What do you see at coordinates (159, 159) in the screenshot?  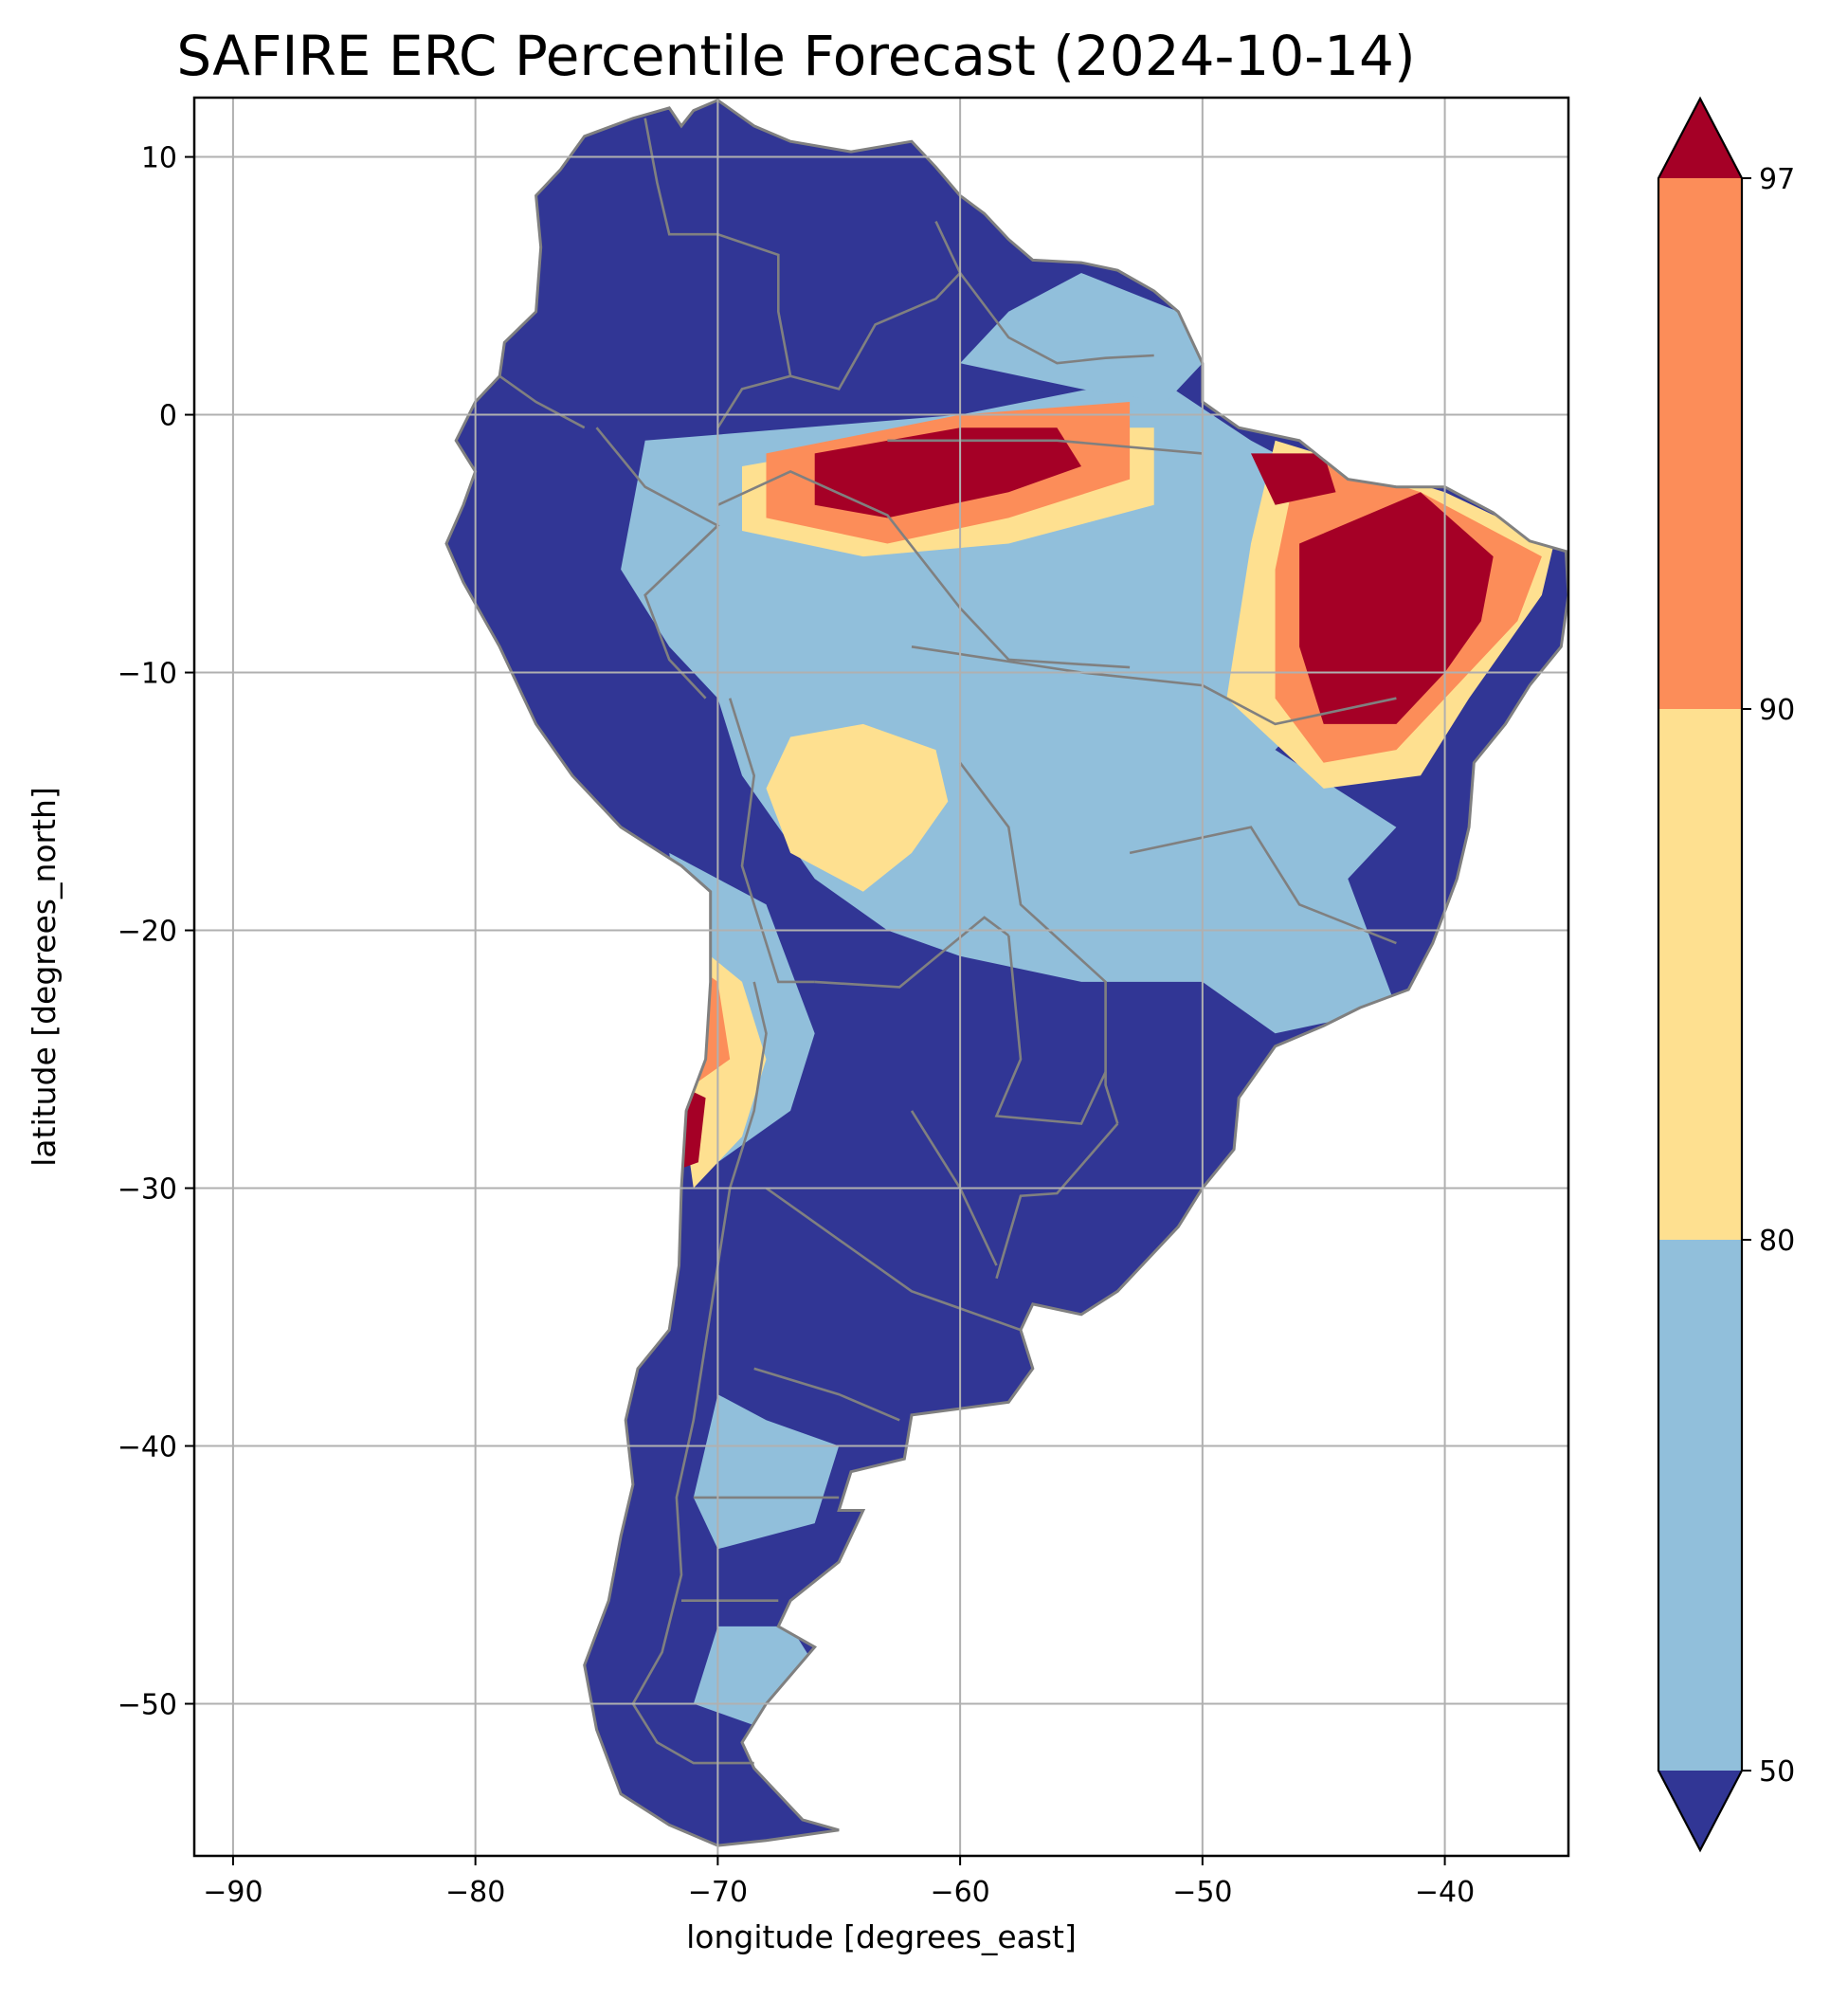 I see `y-tick-label: 10` at bounding box center [159, 159].